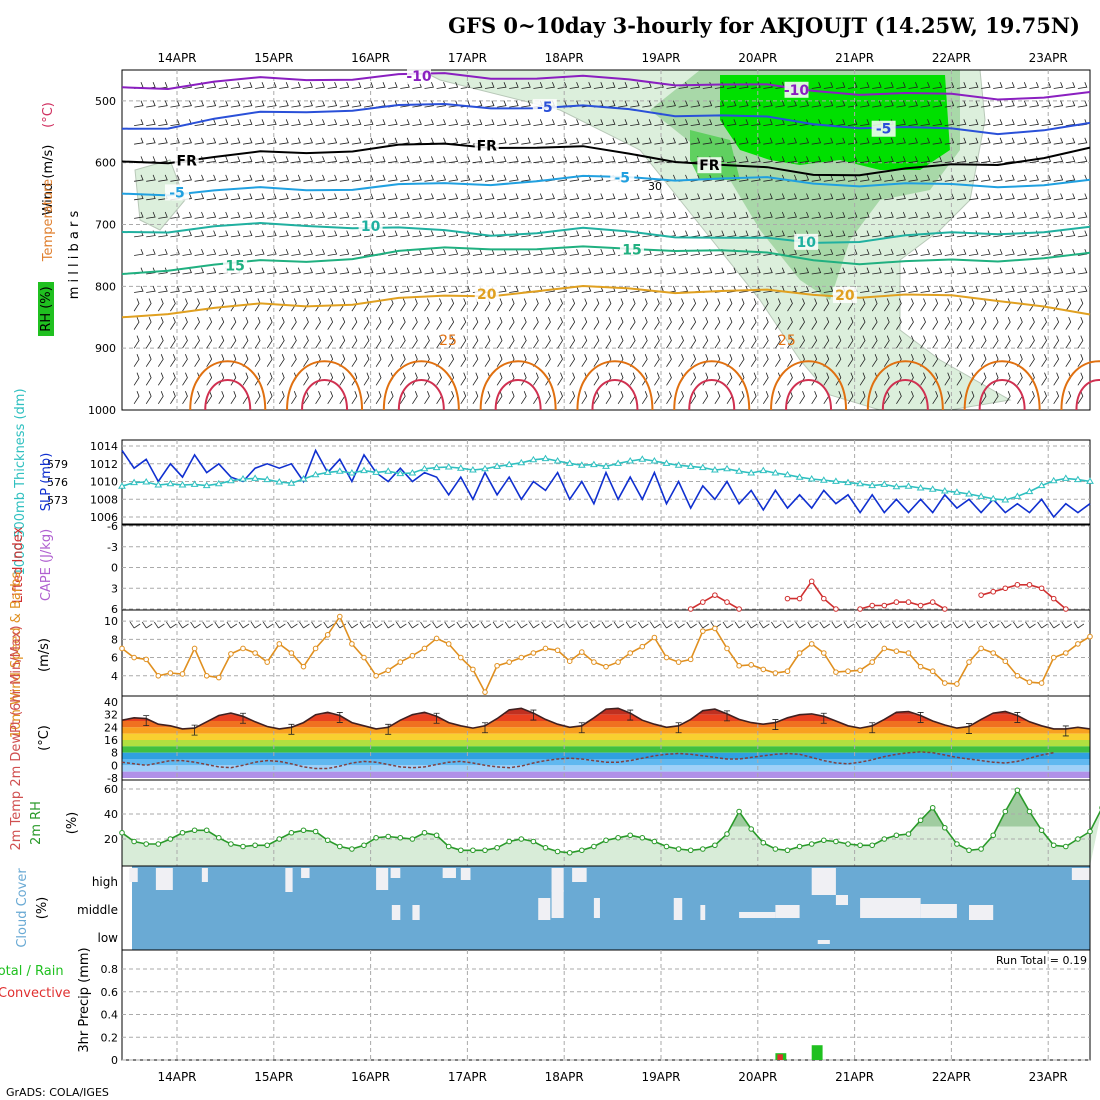  Describe the element at coordinates (176, 1077) in the screenshot. I see `date-label-bottom: 14APR` at that location.